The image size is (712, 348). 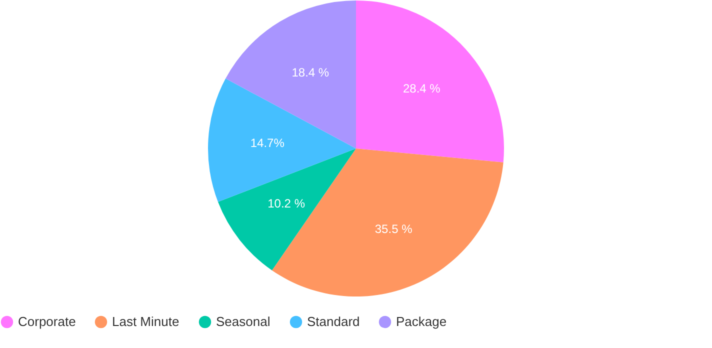 I want to click on legend-label: Standard, so click(x=333, y=321).